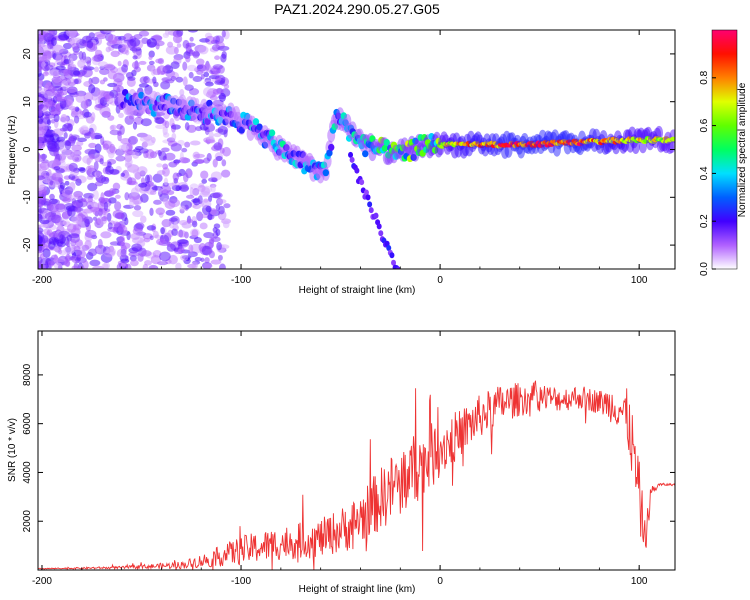 The height and width of the screenshot is (600, 750). What do you see at coordinates (27, 102) in the screenshot?
I see `y-tick-label: 10` at bounding box center [27, 102].